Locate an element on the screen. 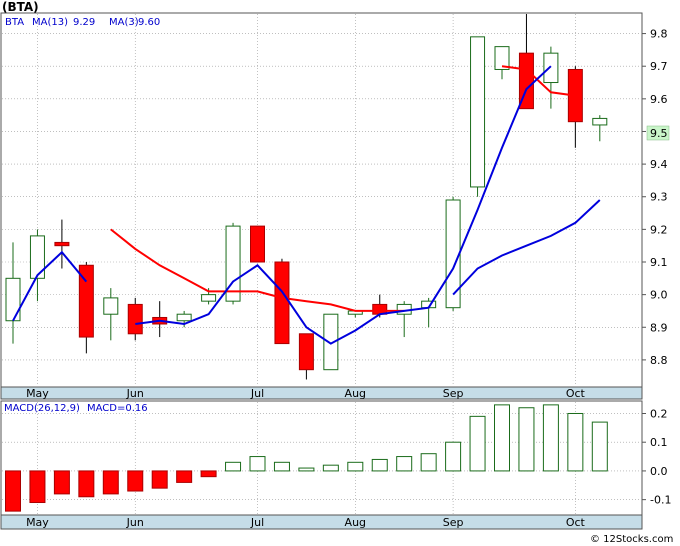 The height and width of the screenshot is (546, 680). price-tick-label: 8.9 is located at coordinates (659, 327).